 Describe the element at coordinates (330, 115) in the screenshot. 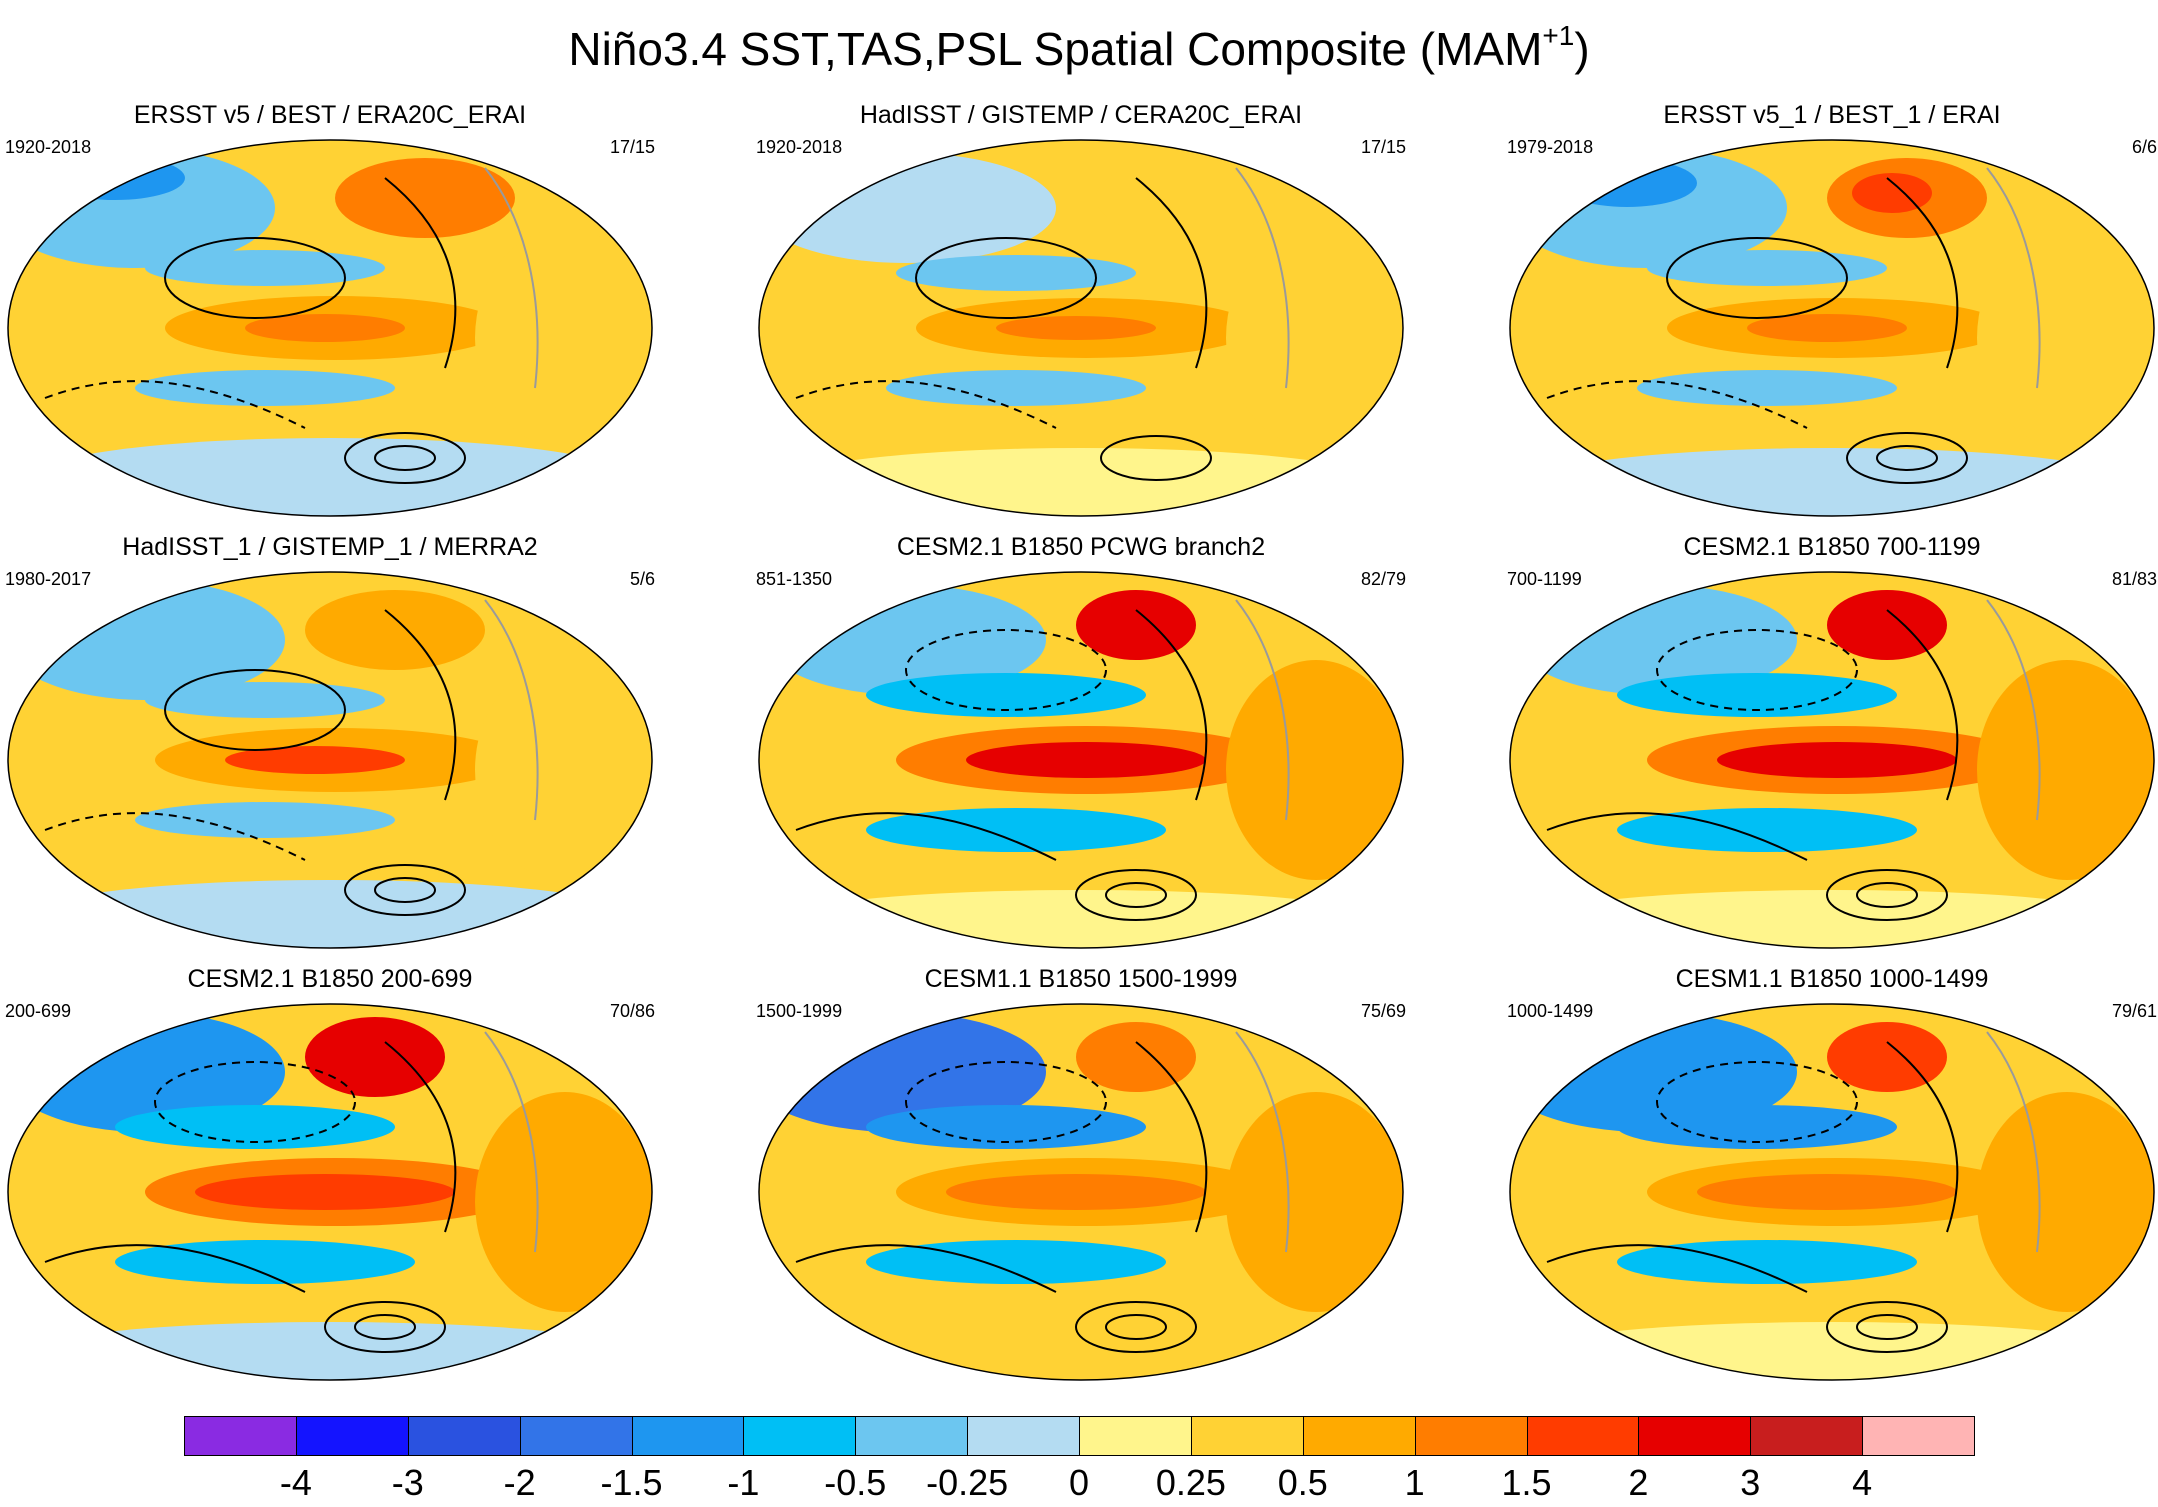

I see `panel-title: ERSST v5 / BEST / ERA20C_ERAI` at that location.